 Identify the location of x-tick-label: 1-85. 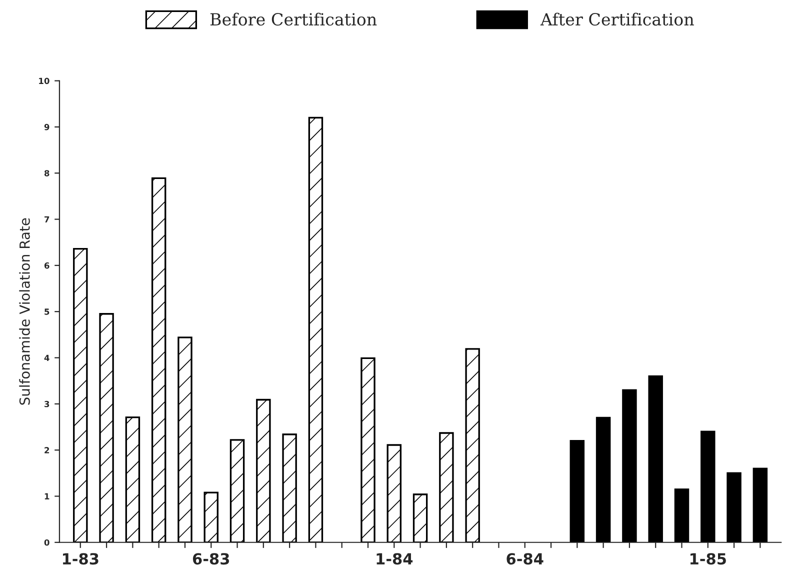
(708, 559).